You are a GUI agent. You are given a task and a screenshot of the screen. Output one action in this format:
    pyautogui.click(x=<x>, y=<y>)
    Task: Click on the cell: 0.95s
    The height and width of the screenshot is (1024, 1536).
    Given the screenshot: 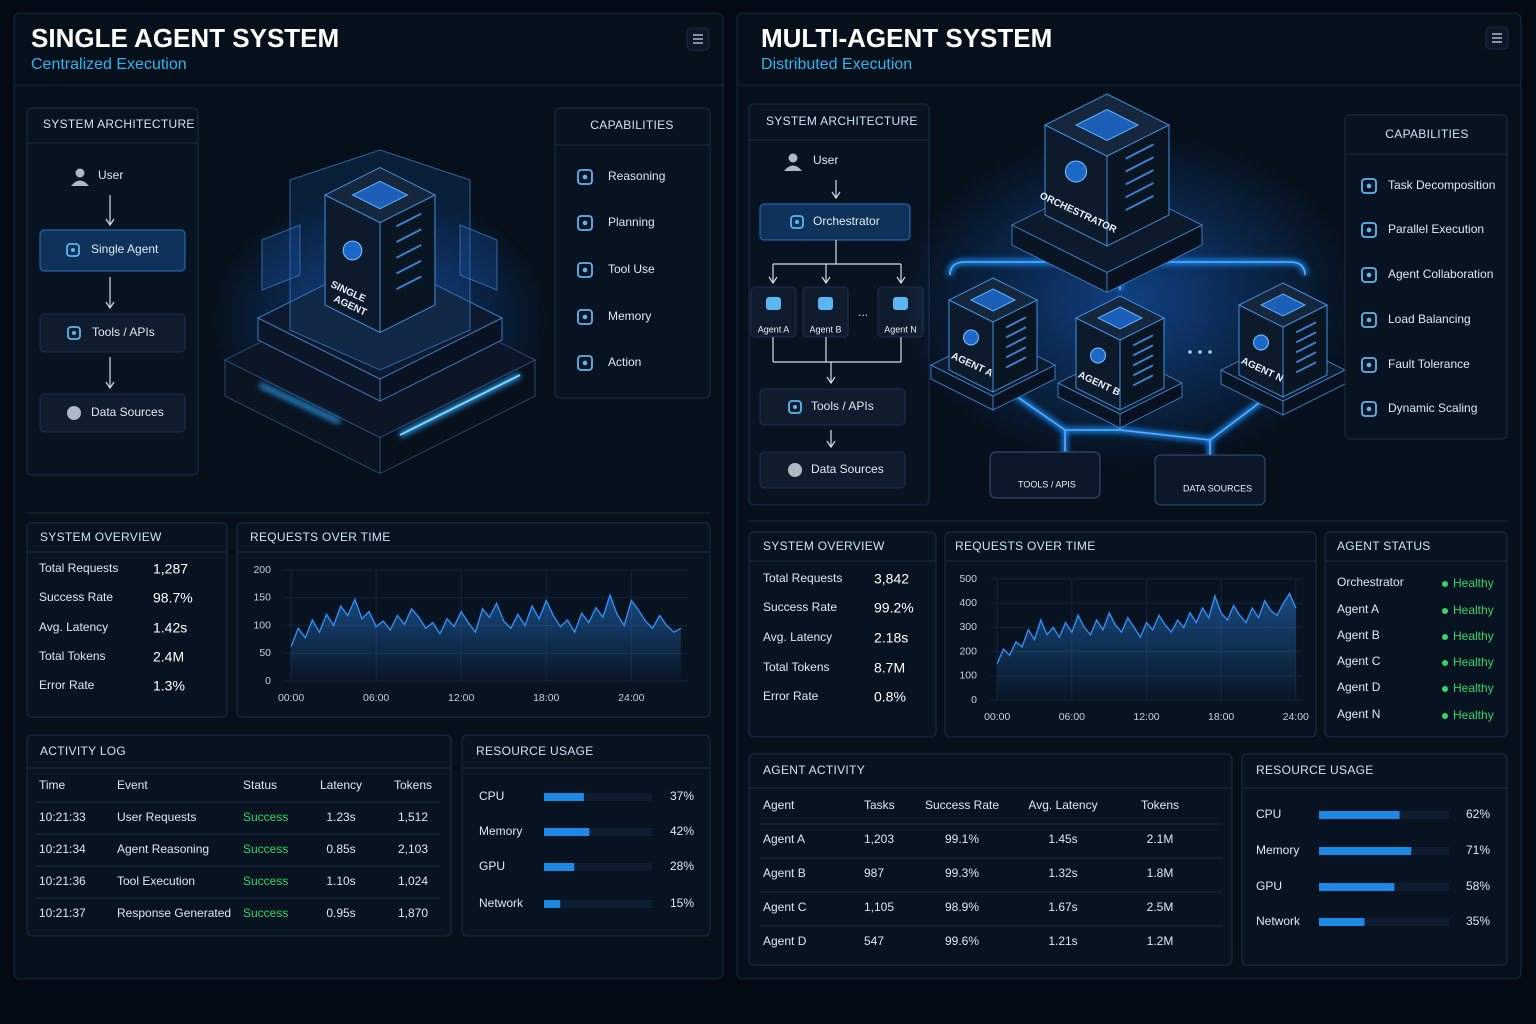 What is the action you would take?
    pyautogui.click(x=340, y=913)
    